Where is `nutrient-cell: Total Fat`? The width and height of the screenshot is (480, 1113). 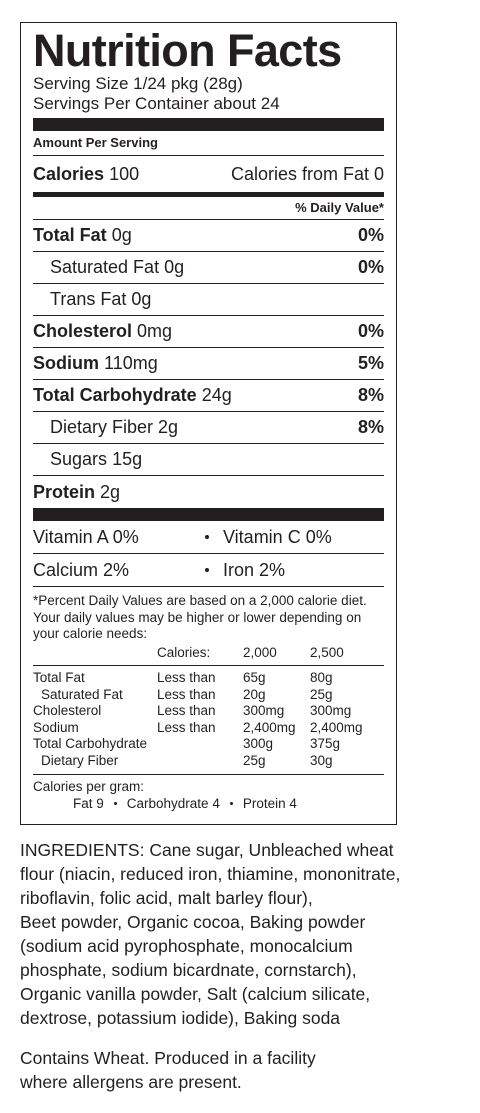
nutrient-cell: Total Fat is located at coordinates (59, 677).